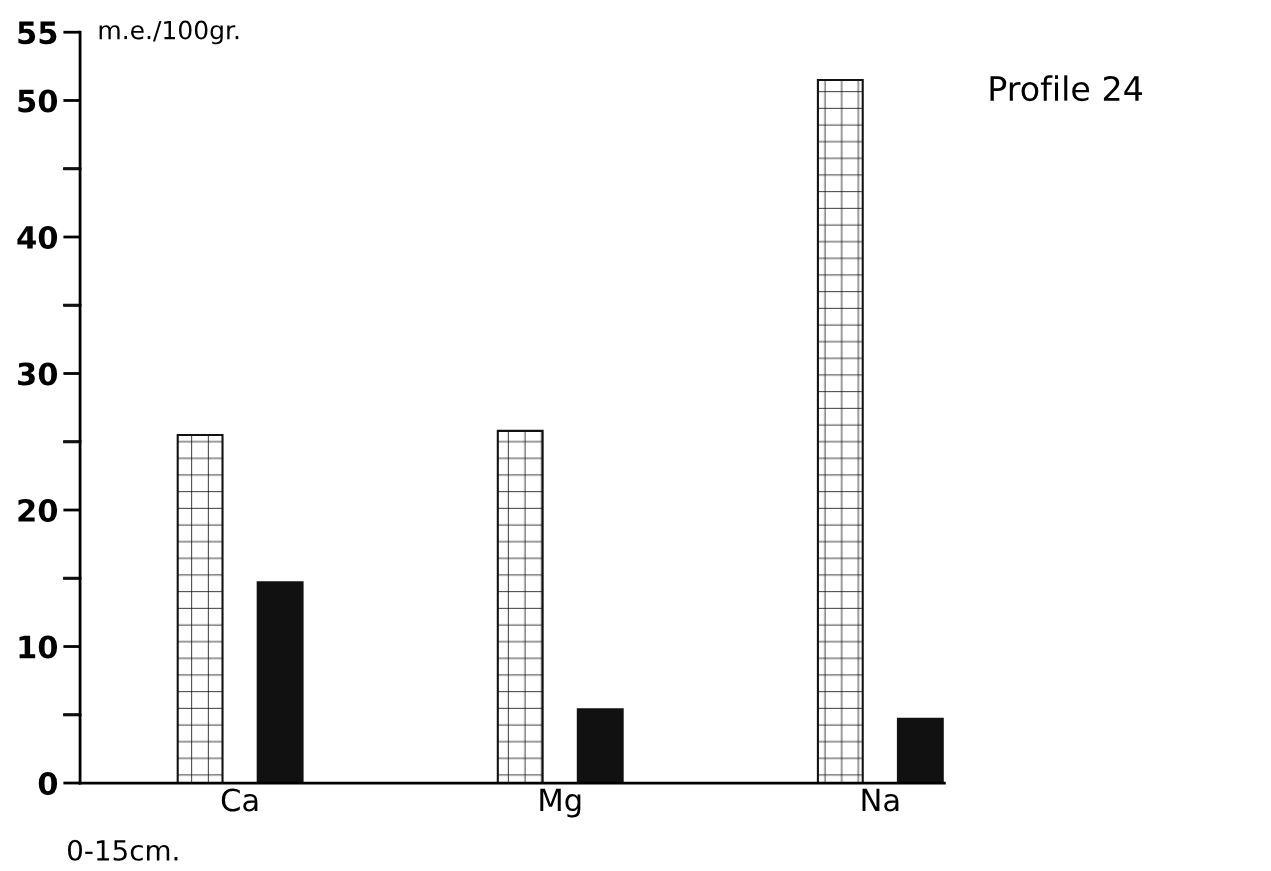 The height and width of the screenshot is (871, 1271). What do you see at coordinates (37, 237) in the screenshot?
I see `y-tick-label: 40` at bounding box center [37, 237].